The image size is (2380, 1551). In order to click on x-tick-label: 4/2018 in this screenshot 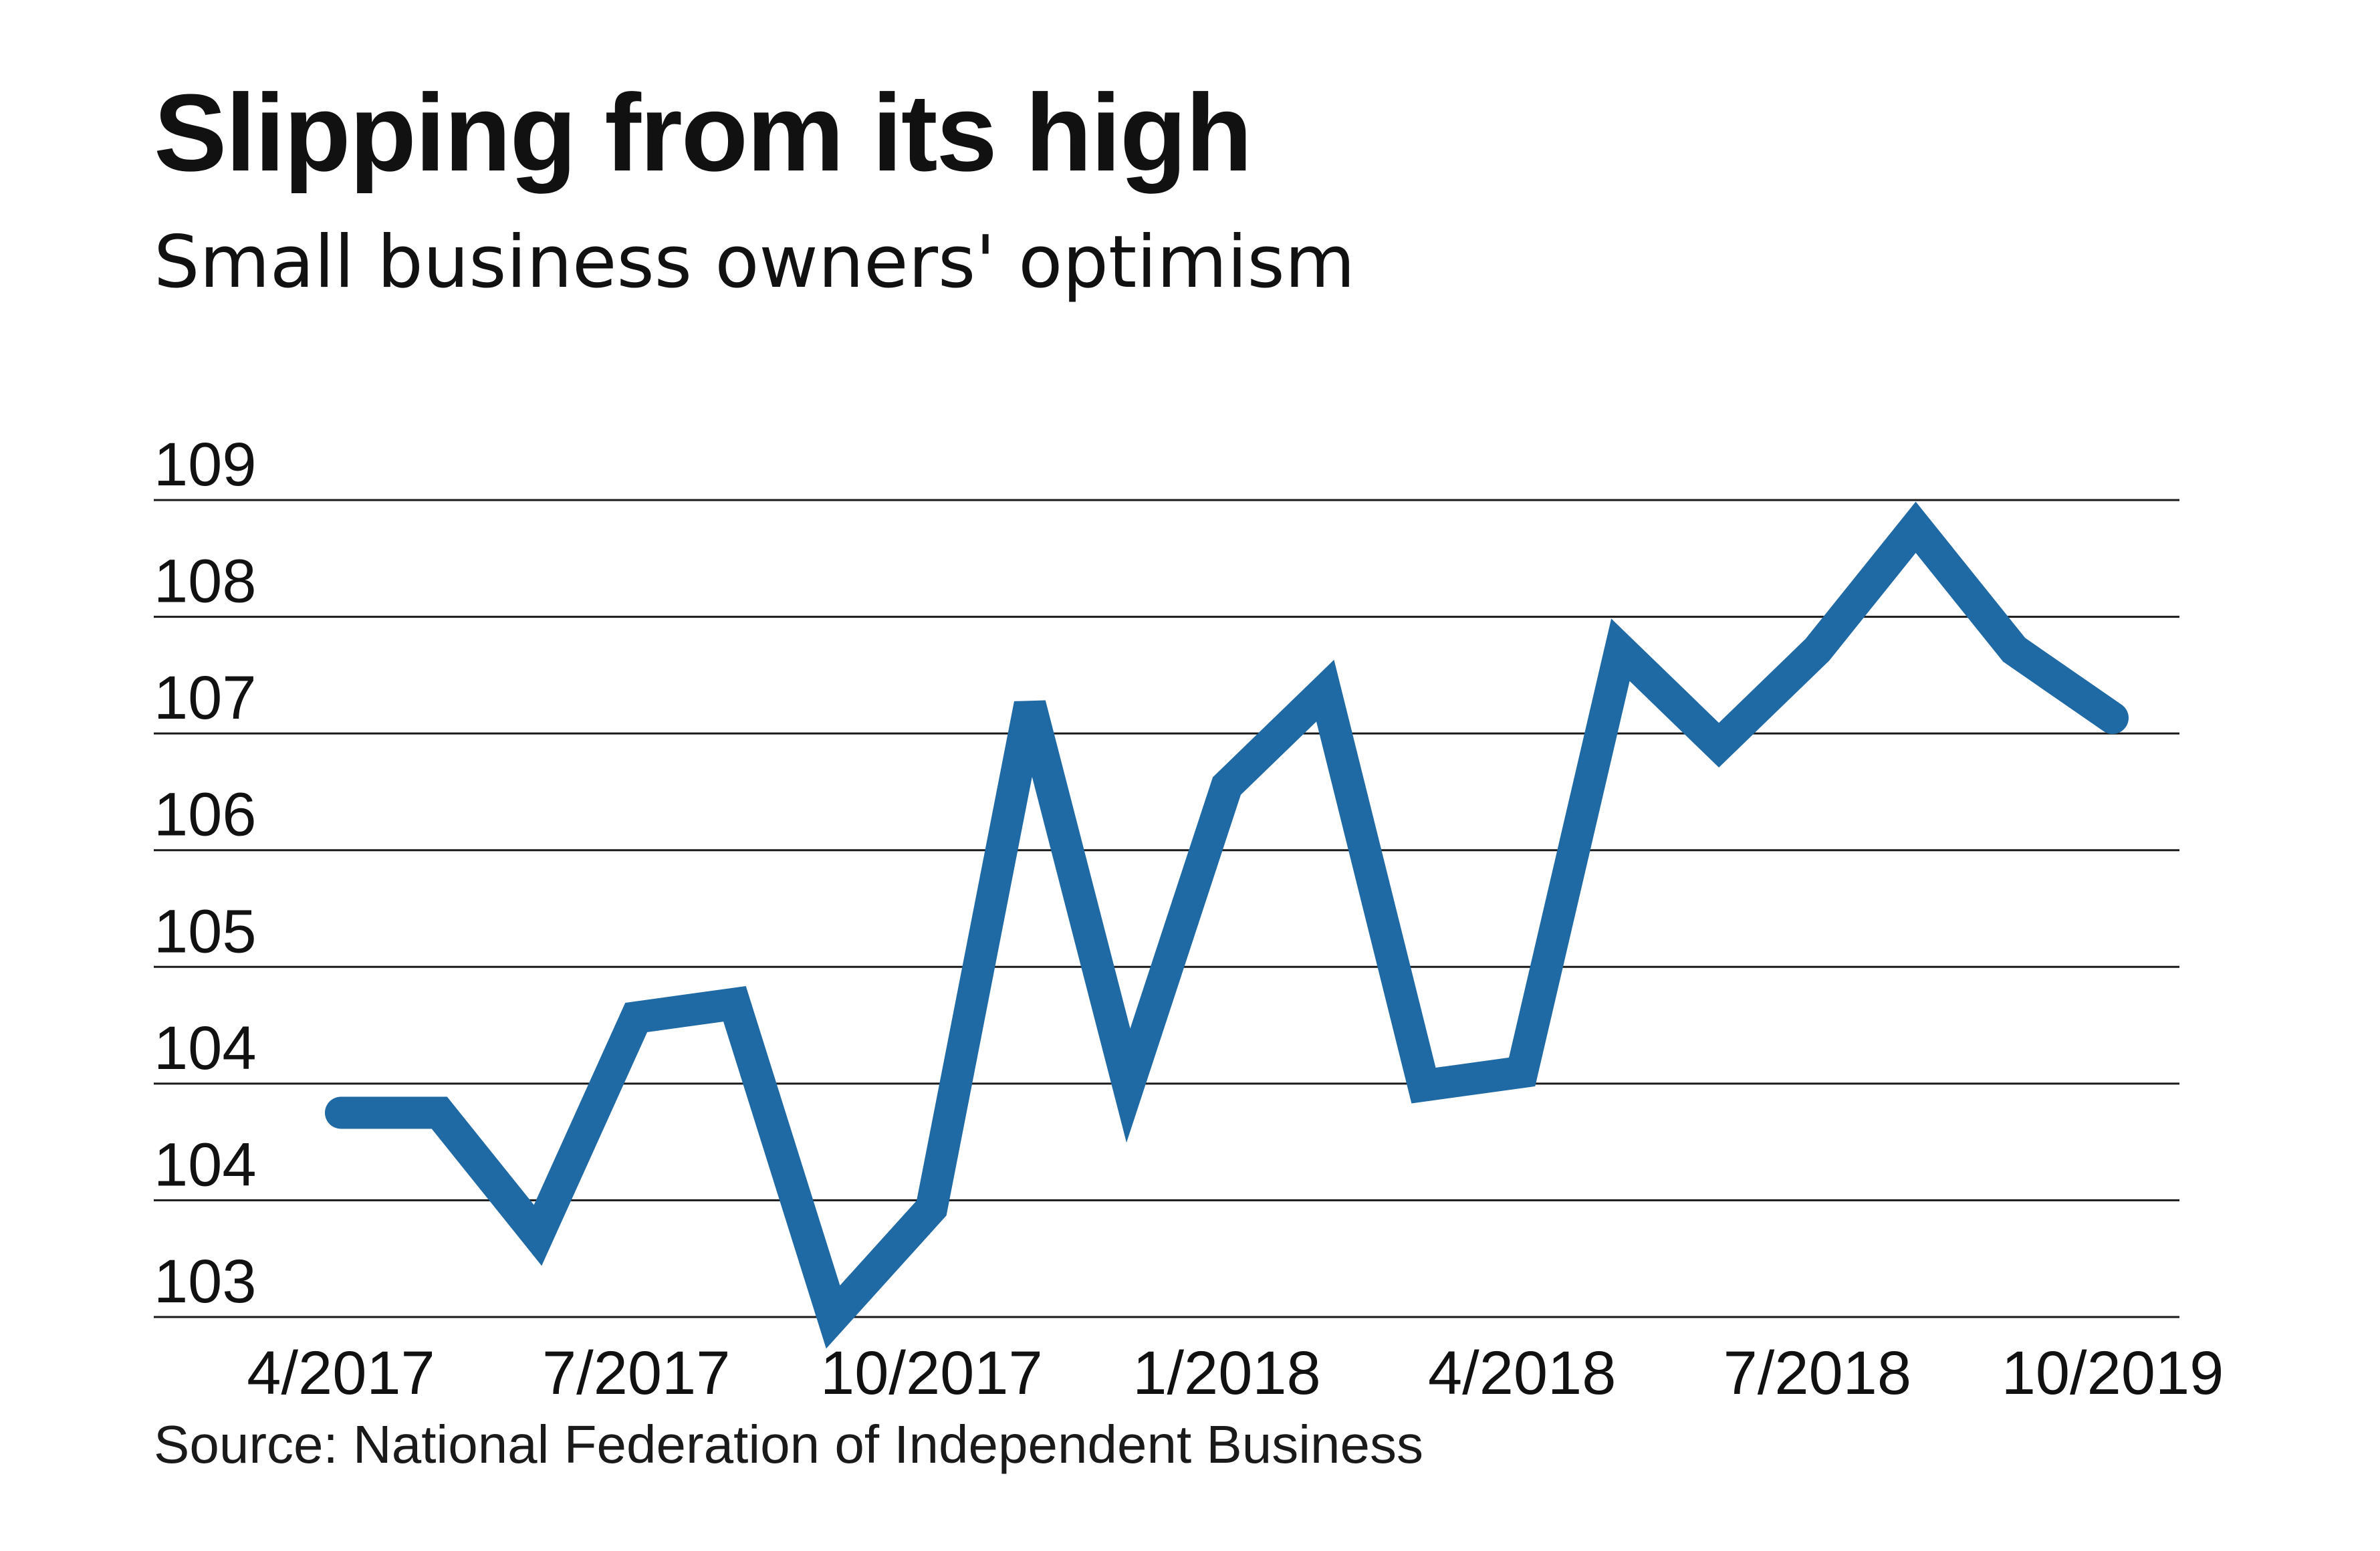, I will do `click(1522, 1373)`.